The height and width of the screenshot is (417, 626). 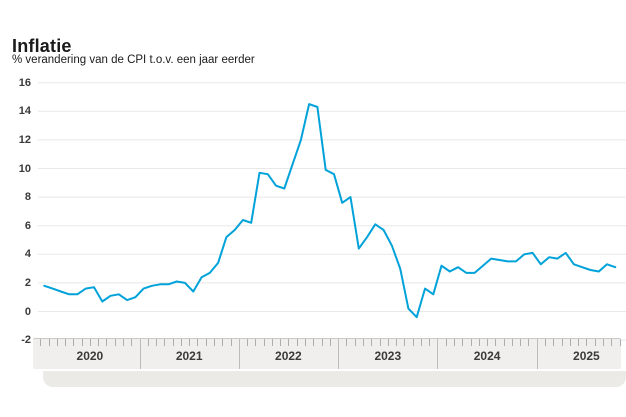 What do you see at coordinates (27, 225) in the screenshot?
I see `y-tick-label: 6` at bounding box center [27, 225].